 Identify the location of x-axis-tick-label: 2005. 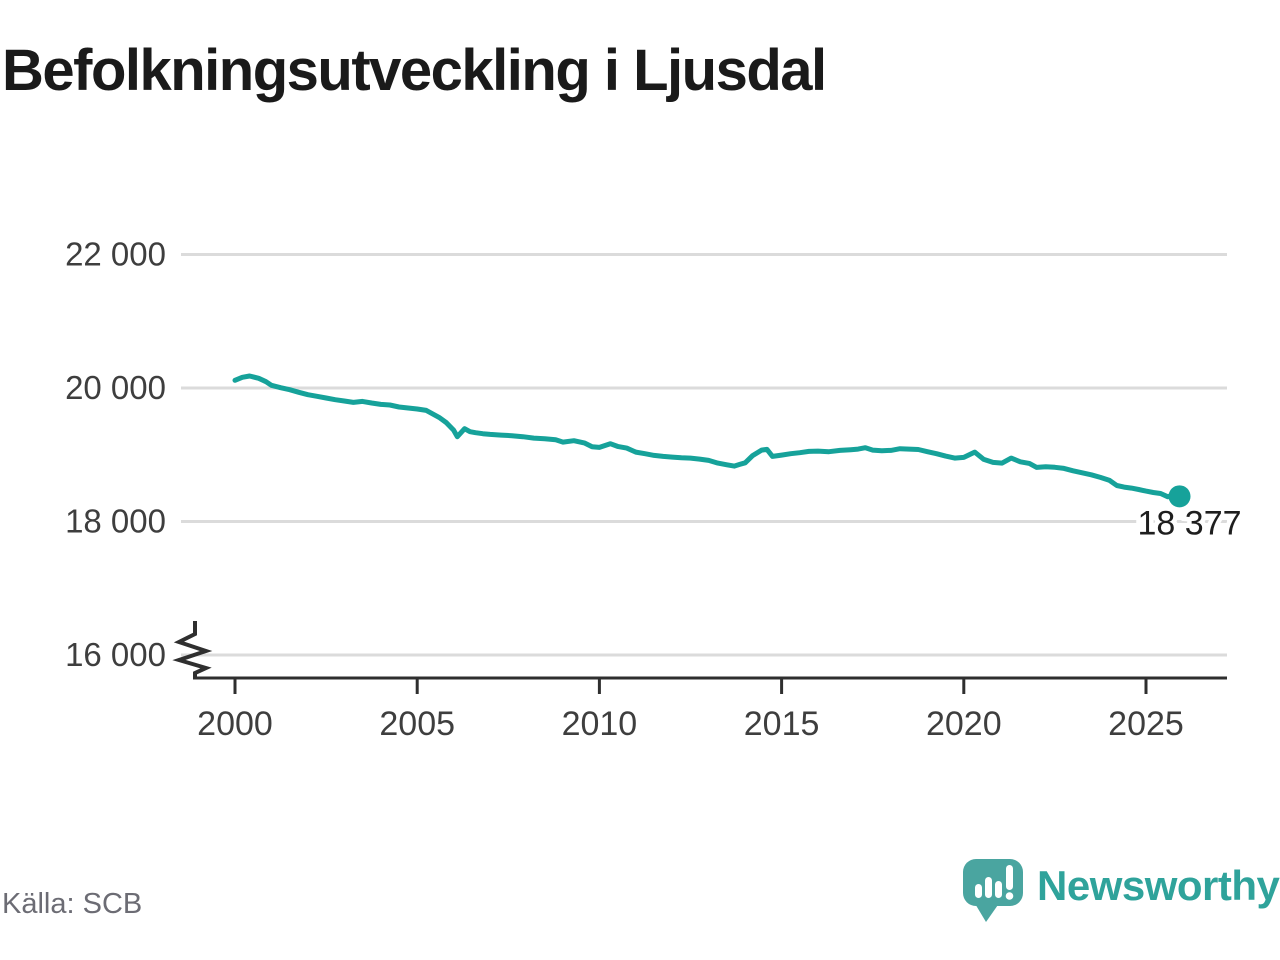
(417, 724).